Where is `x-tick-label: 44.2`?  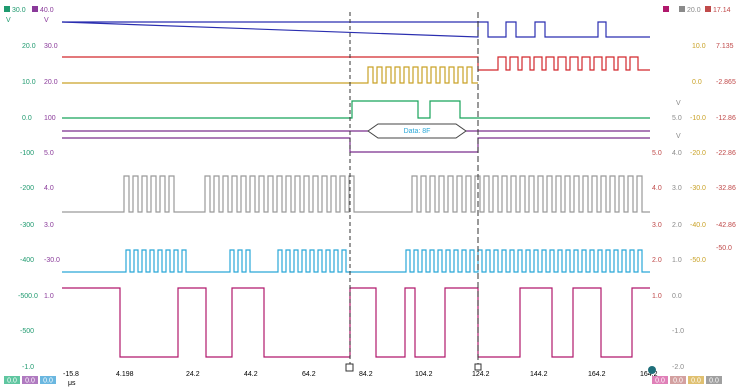 x-tick-label: 44.2 is located at coordinates (251, 374).